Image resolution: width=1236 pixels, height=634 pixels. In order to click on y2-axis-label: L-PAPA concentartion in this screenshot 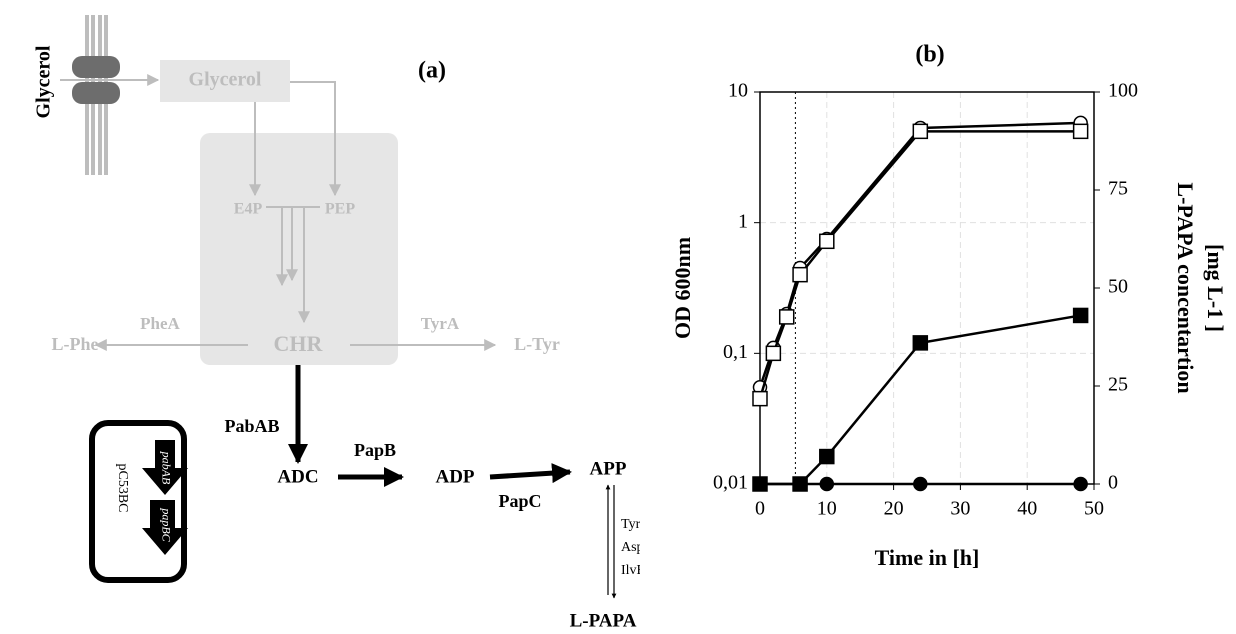, I will do `click(1185, 287)`.